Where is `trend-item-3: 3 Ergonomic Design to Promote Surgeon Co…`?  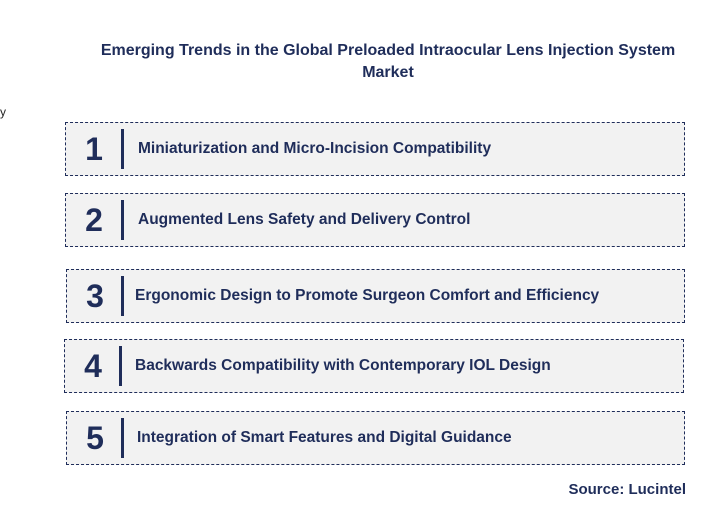 trend-item-3: 3 Ergonomic Design to Promote Surgeon Co… is located at coordinates (375, 296).